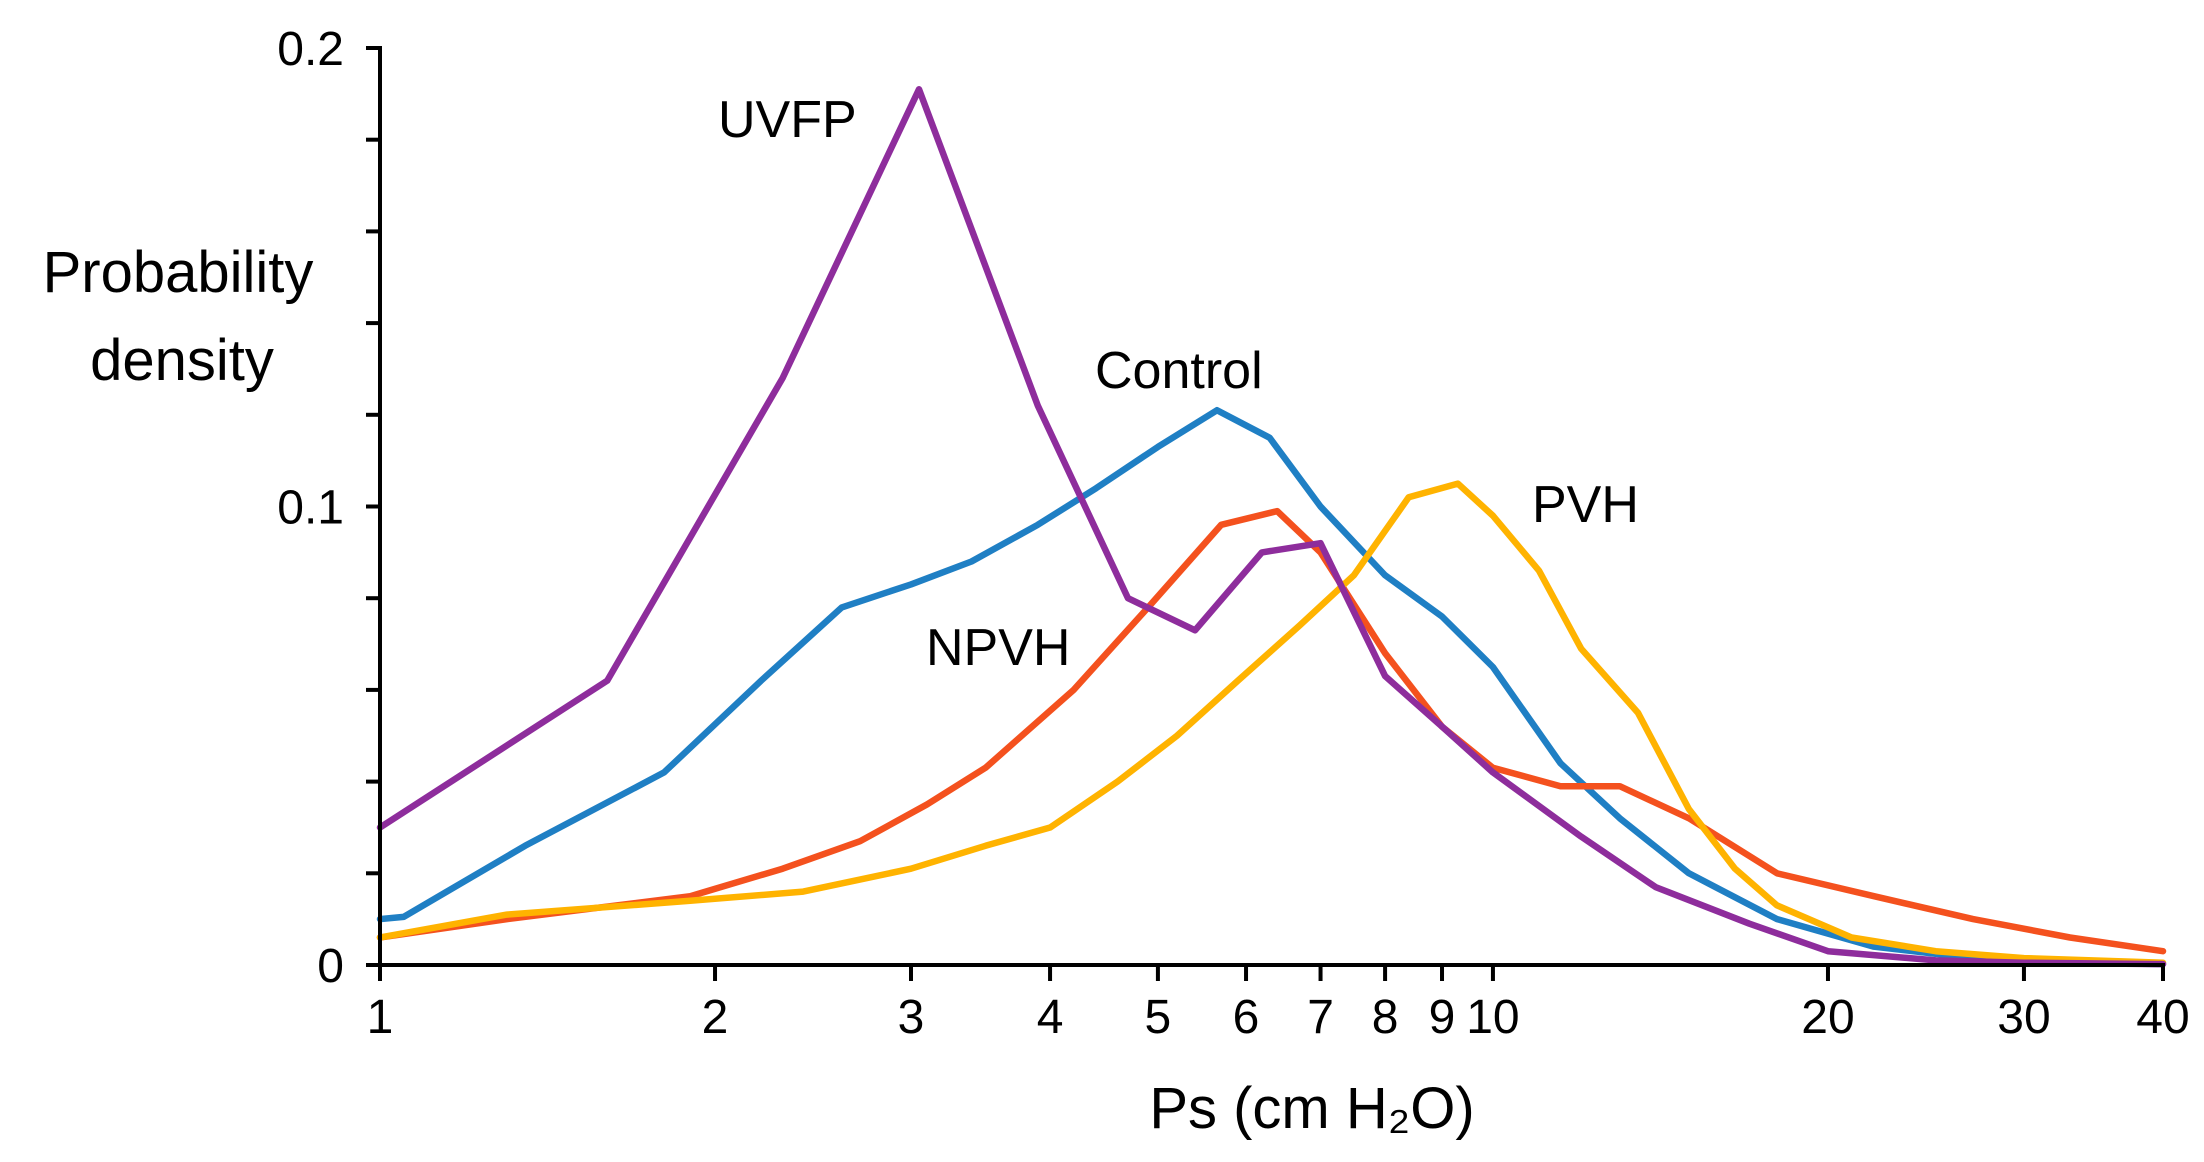 Image resolution: width=2204 pixels, height=1162 pixels. Describe the element at coordinates (1585, 505) in the screenshot. I see `pvh-series-label: PVH` at that location.